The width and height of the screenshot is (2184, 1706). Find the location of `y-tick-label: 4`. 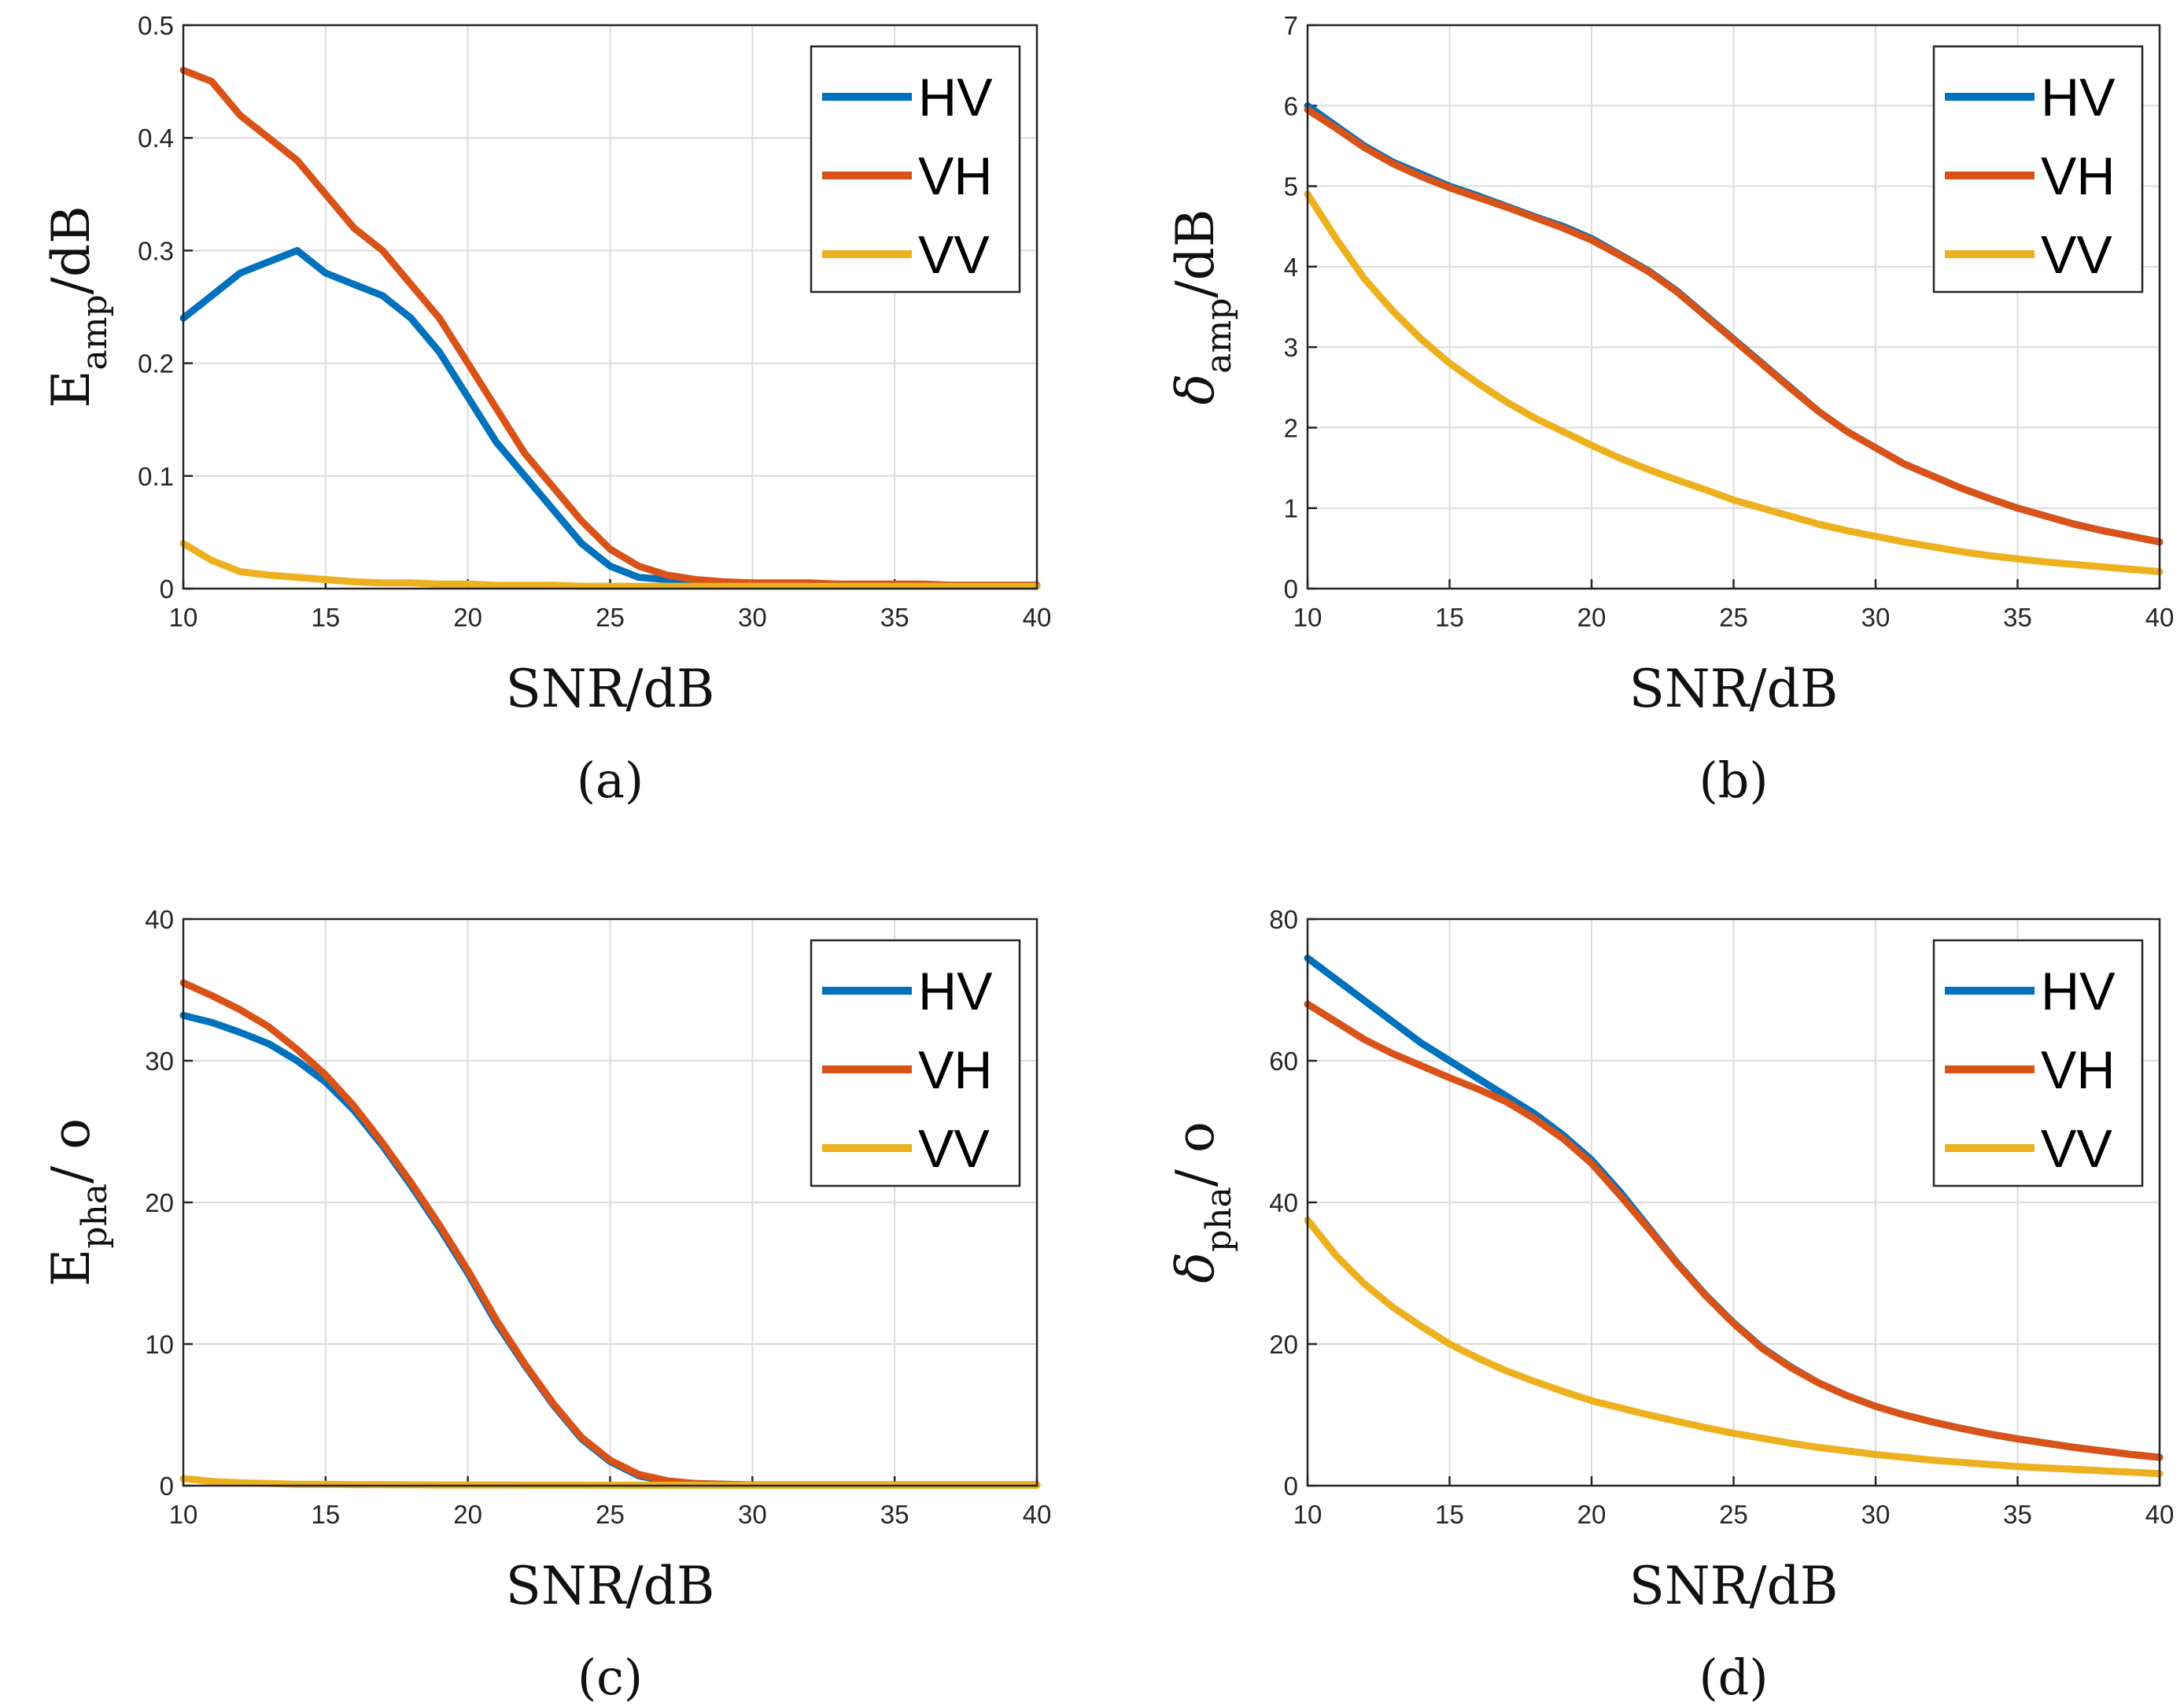

y-tick-label: 4 is located at coordinates (1291, 267).